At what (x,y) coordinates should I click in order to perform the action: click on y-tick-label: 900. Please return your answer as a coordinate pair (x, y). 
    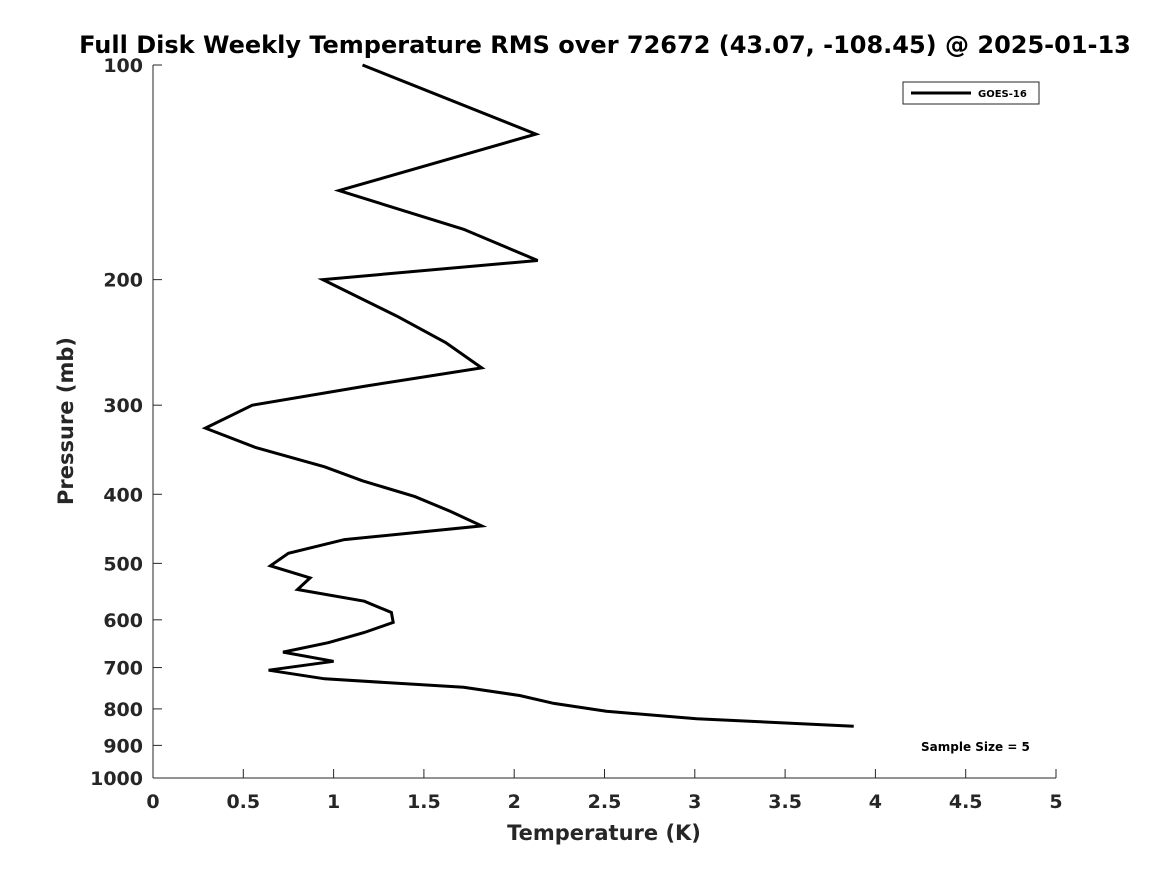
    Looking at the image, I should click on (123, 746).